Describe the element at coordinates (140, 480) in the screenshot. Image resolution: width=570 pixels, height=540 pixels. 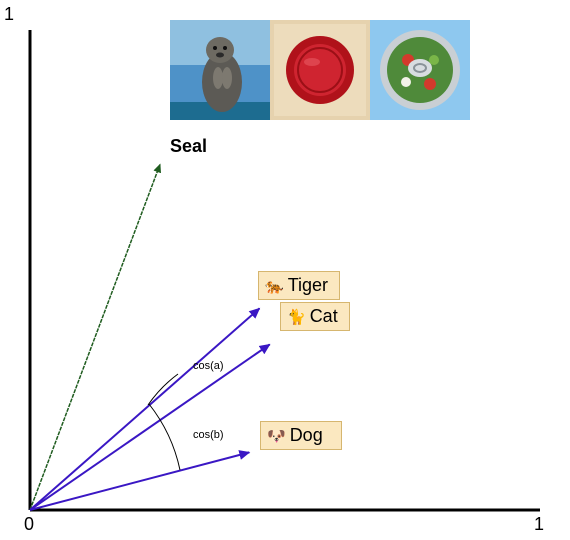
I see `dog-vector` at that location.